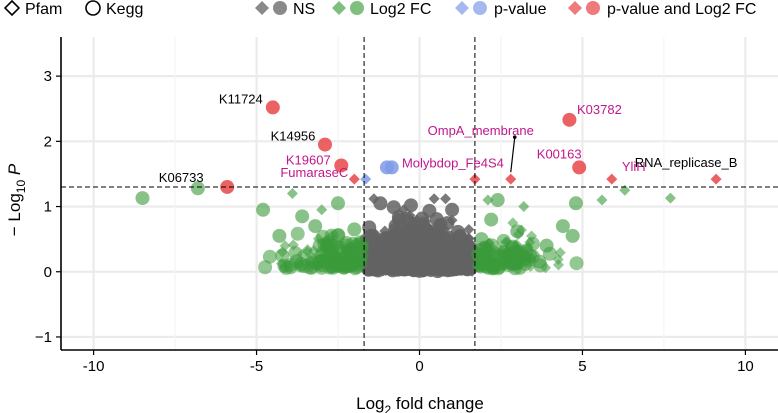 This screenshot has height=413, width=778. I want to click on legend-label-log2fc: Log2 FC, so click(400, 9).